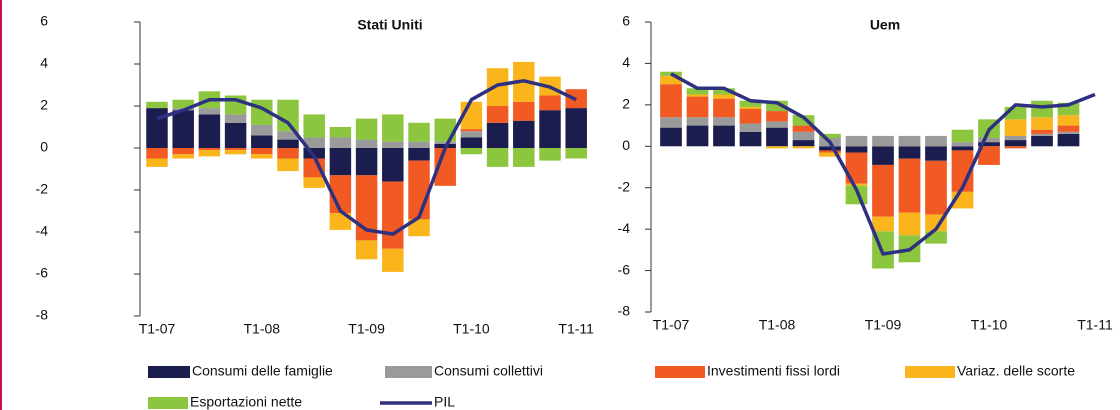 The height and width of the screenshot is (410, 1120). I want to click on y-tick-label: 0, so click(44, 147).